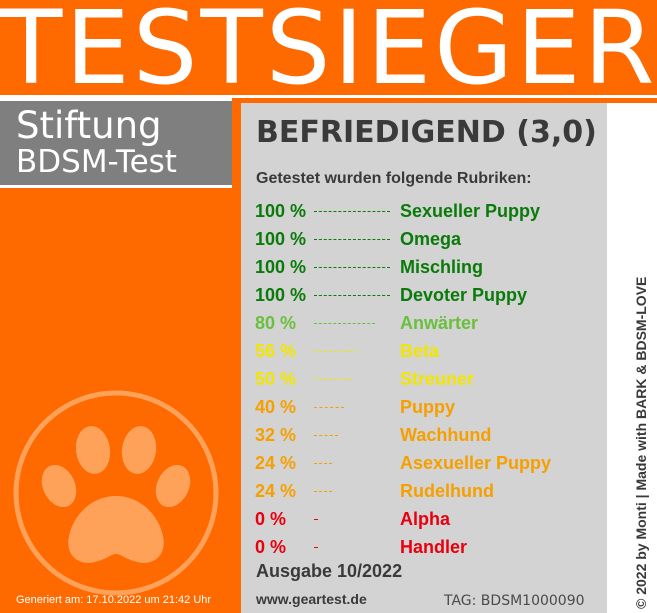 Image resolution: width=657 pixels, height=613 pixels. Describe the element at coordinates (514, 601) in the screenshot. I see `tag-id: TAG: BDSM1000090` at that location.